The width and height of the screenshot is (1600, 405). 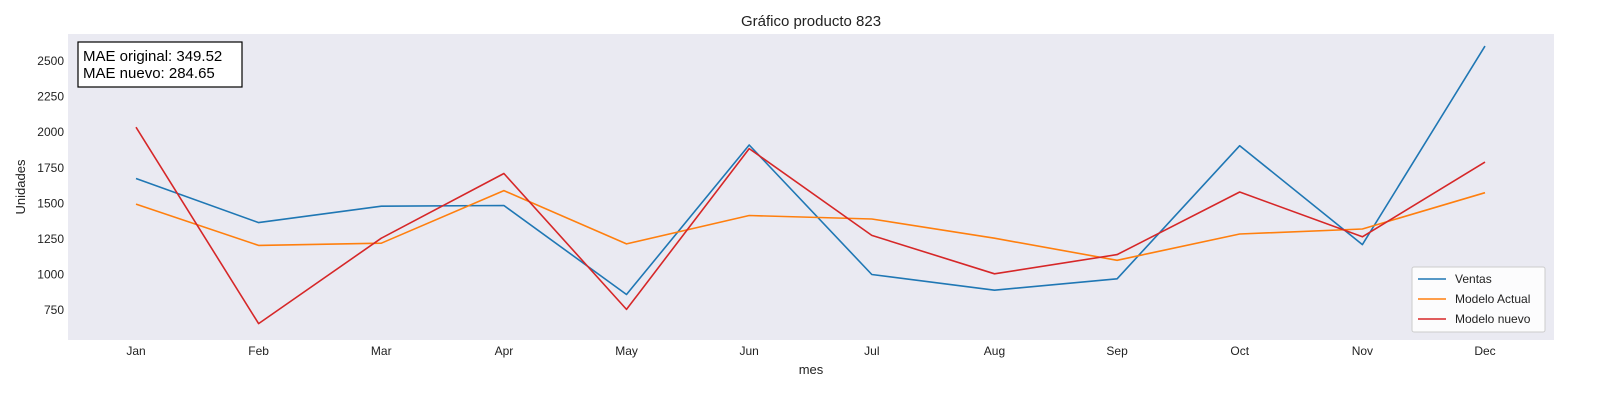 I want to click on x-tick-label: Jul, so click(x=871, y=351).